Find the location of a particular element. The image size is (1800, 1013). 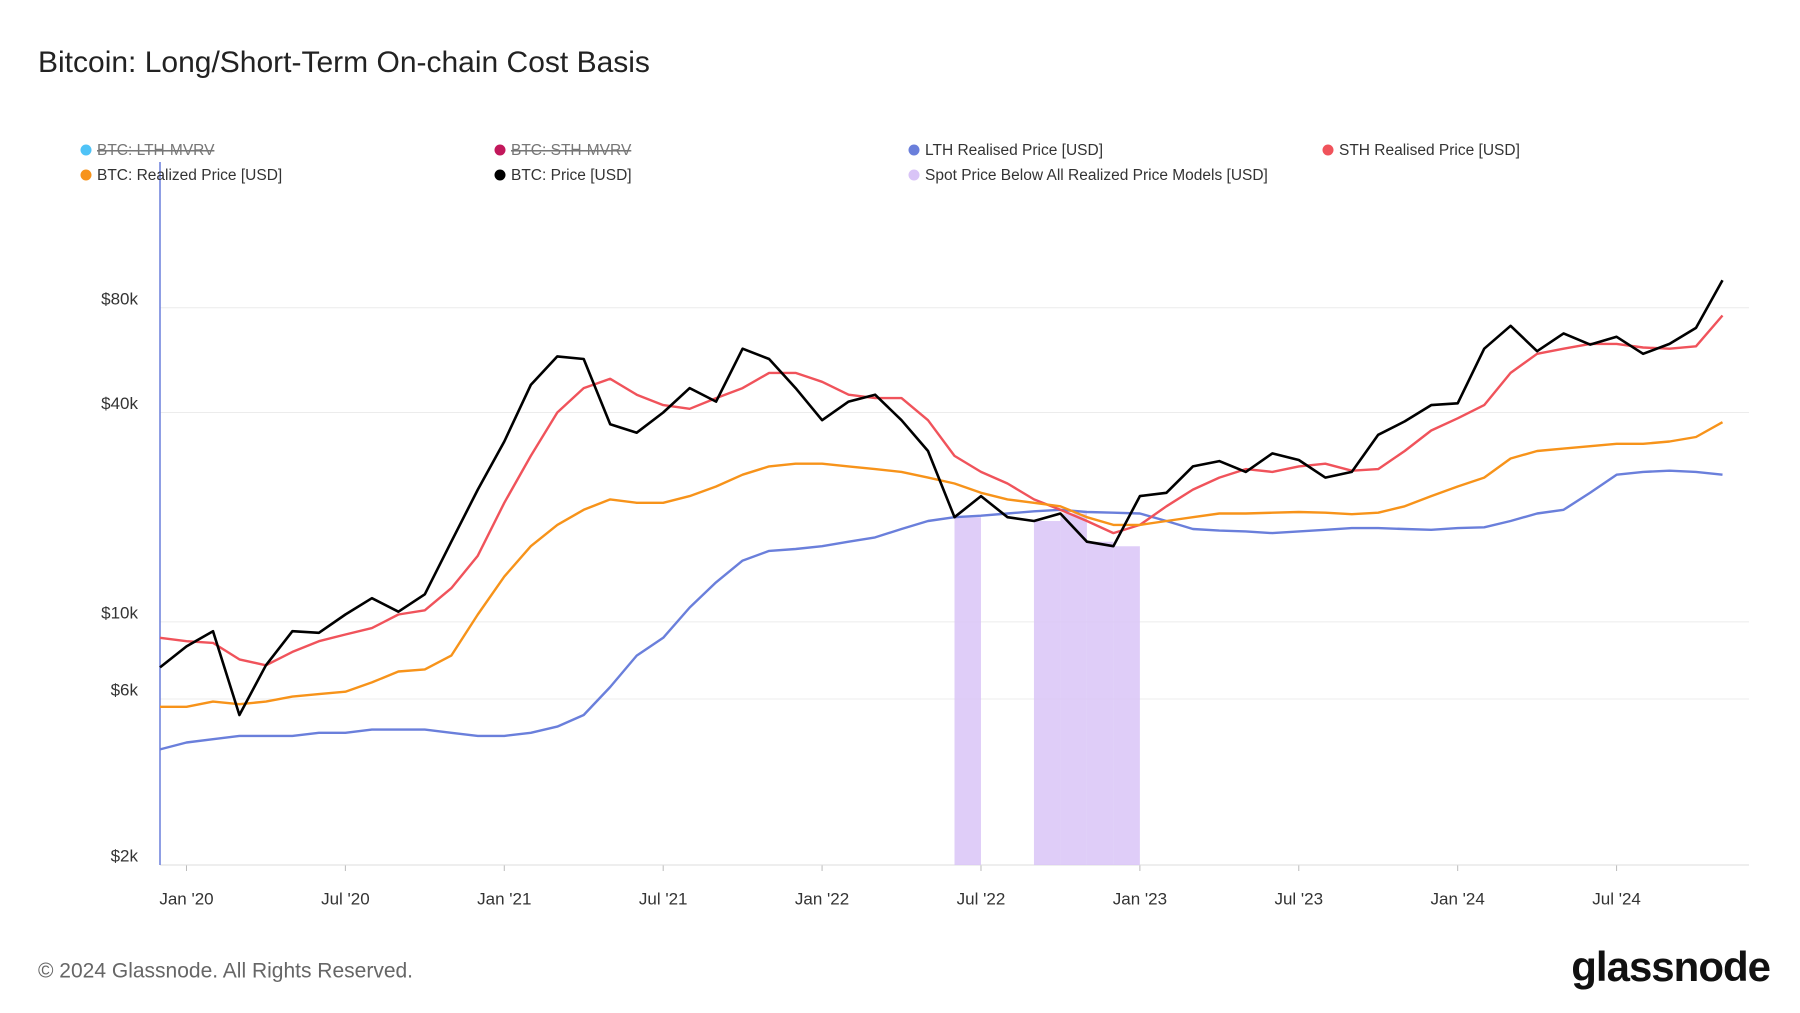

x-tick-label: Jan '22 is located at coordinates (822, 898).